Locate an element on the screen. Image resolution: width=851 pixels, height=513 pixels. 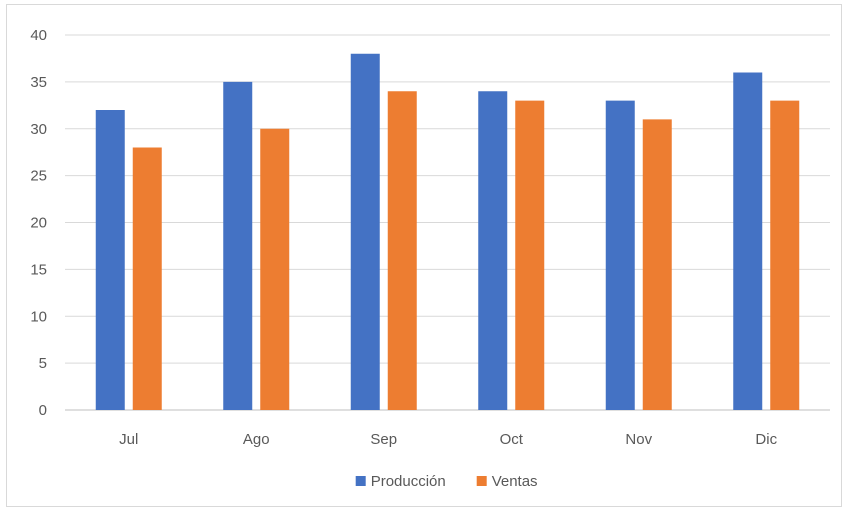
x-axis: Jul Ago Sep Oct Nov Dic is located at coordinates (448, 439).